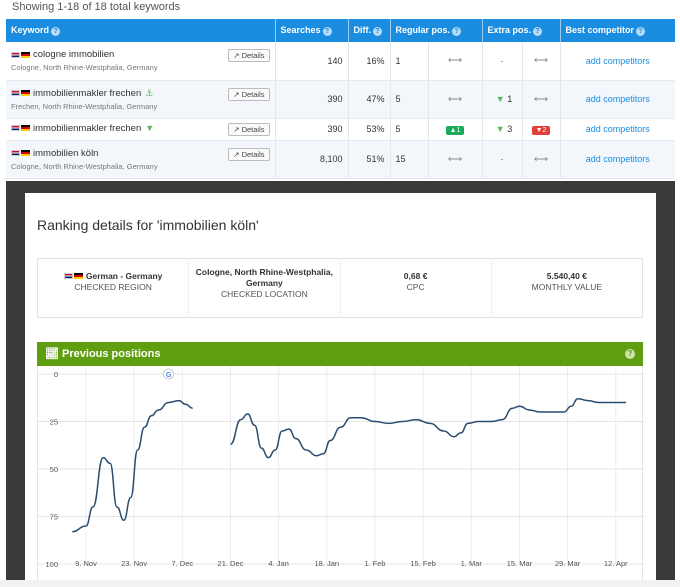 Image resolution: width=680 pixels, height=587 pixels. I want to click on col-best-competitor: Best competitor?, so click(617, 30).